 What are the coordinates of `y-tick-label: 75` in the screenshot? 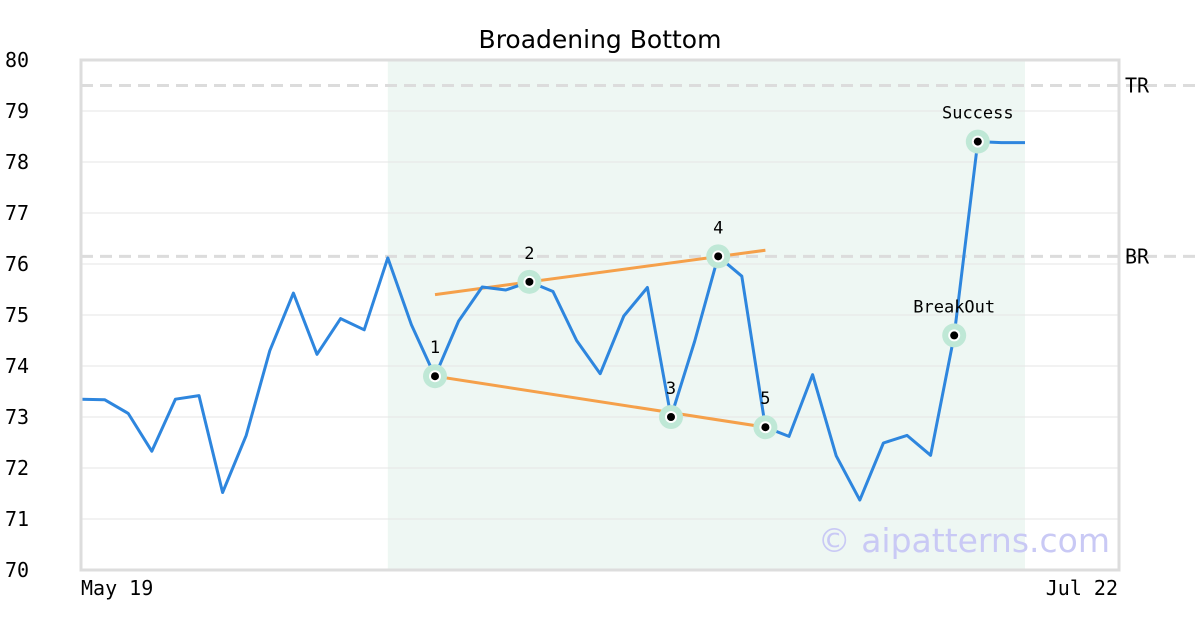 It's located at (17, 315).